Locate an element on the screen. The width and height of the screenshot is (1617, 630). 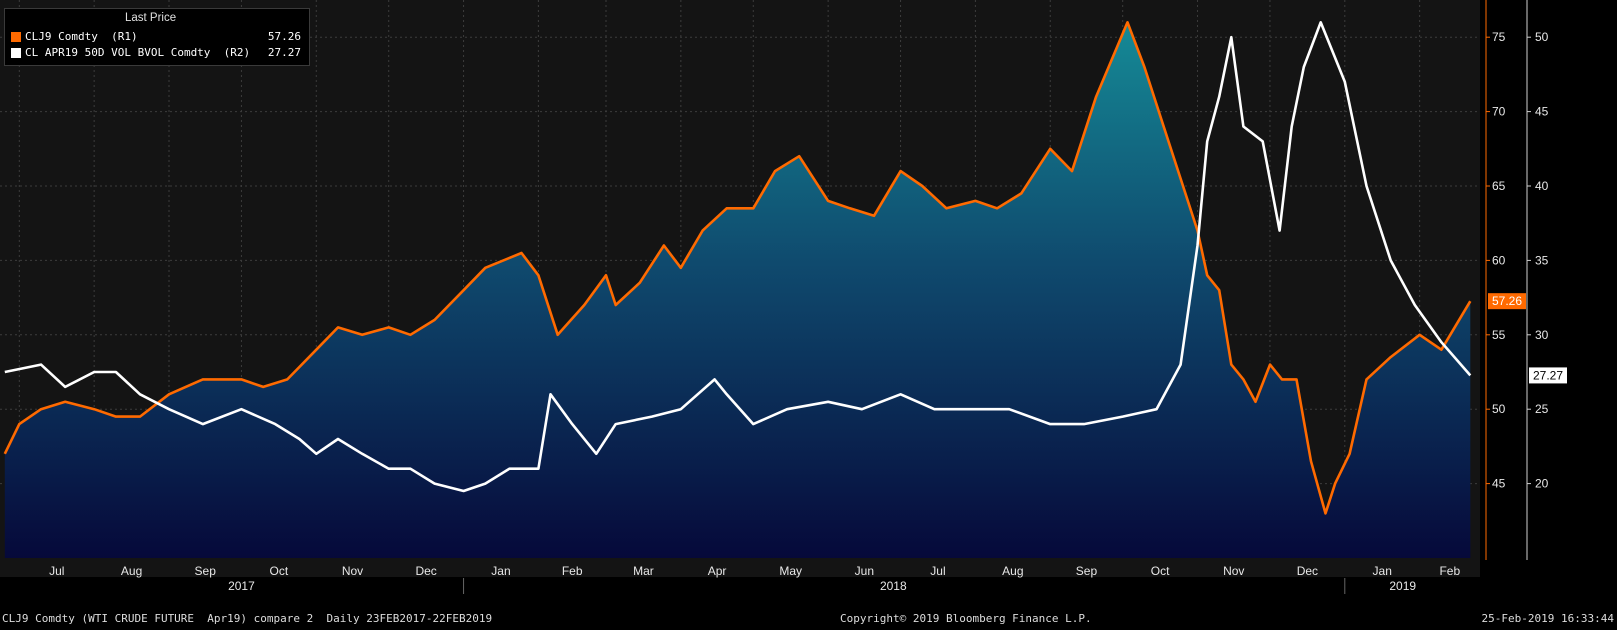
r1-tick-label: 70 is located at coordinates (1499, 112).